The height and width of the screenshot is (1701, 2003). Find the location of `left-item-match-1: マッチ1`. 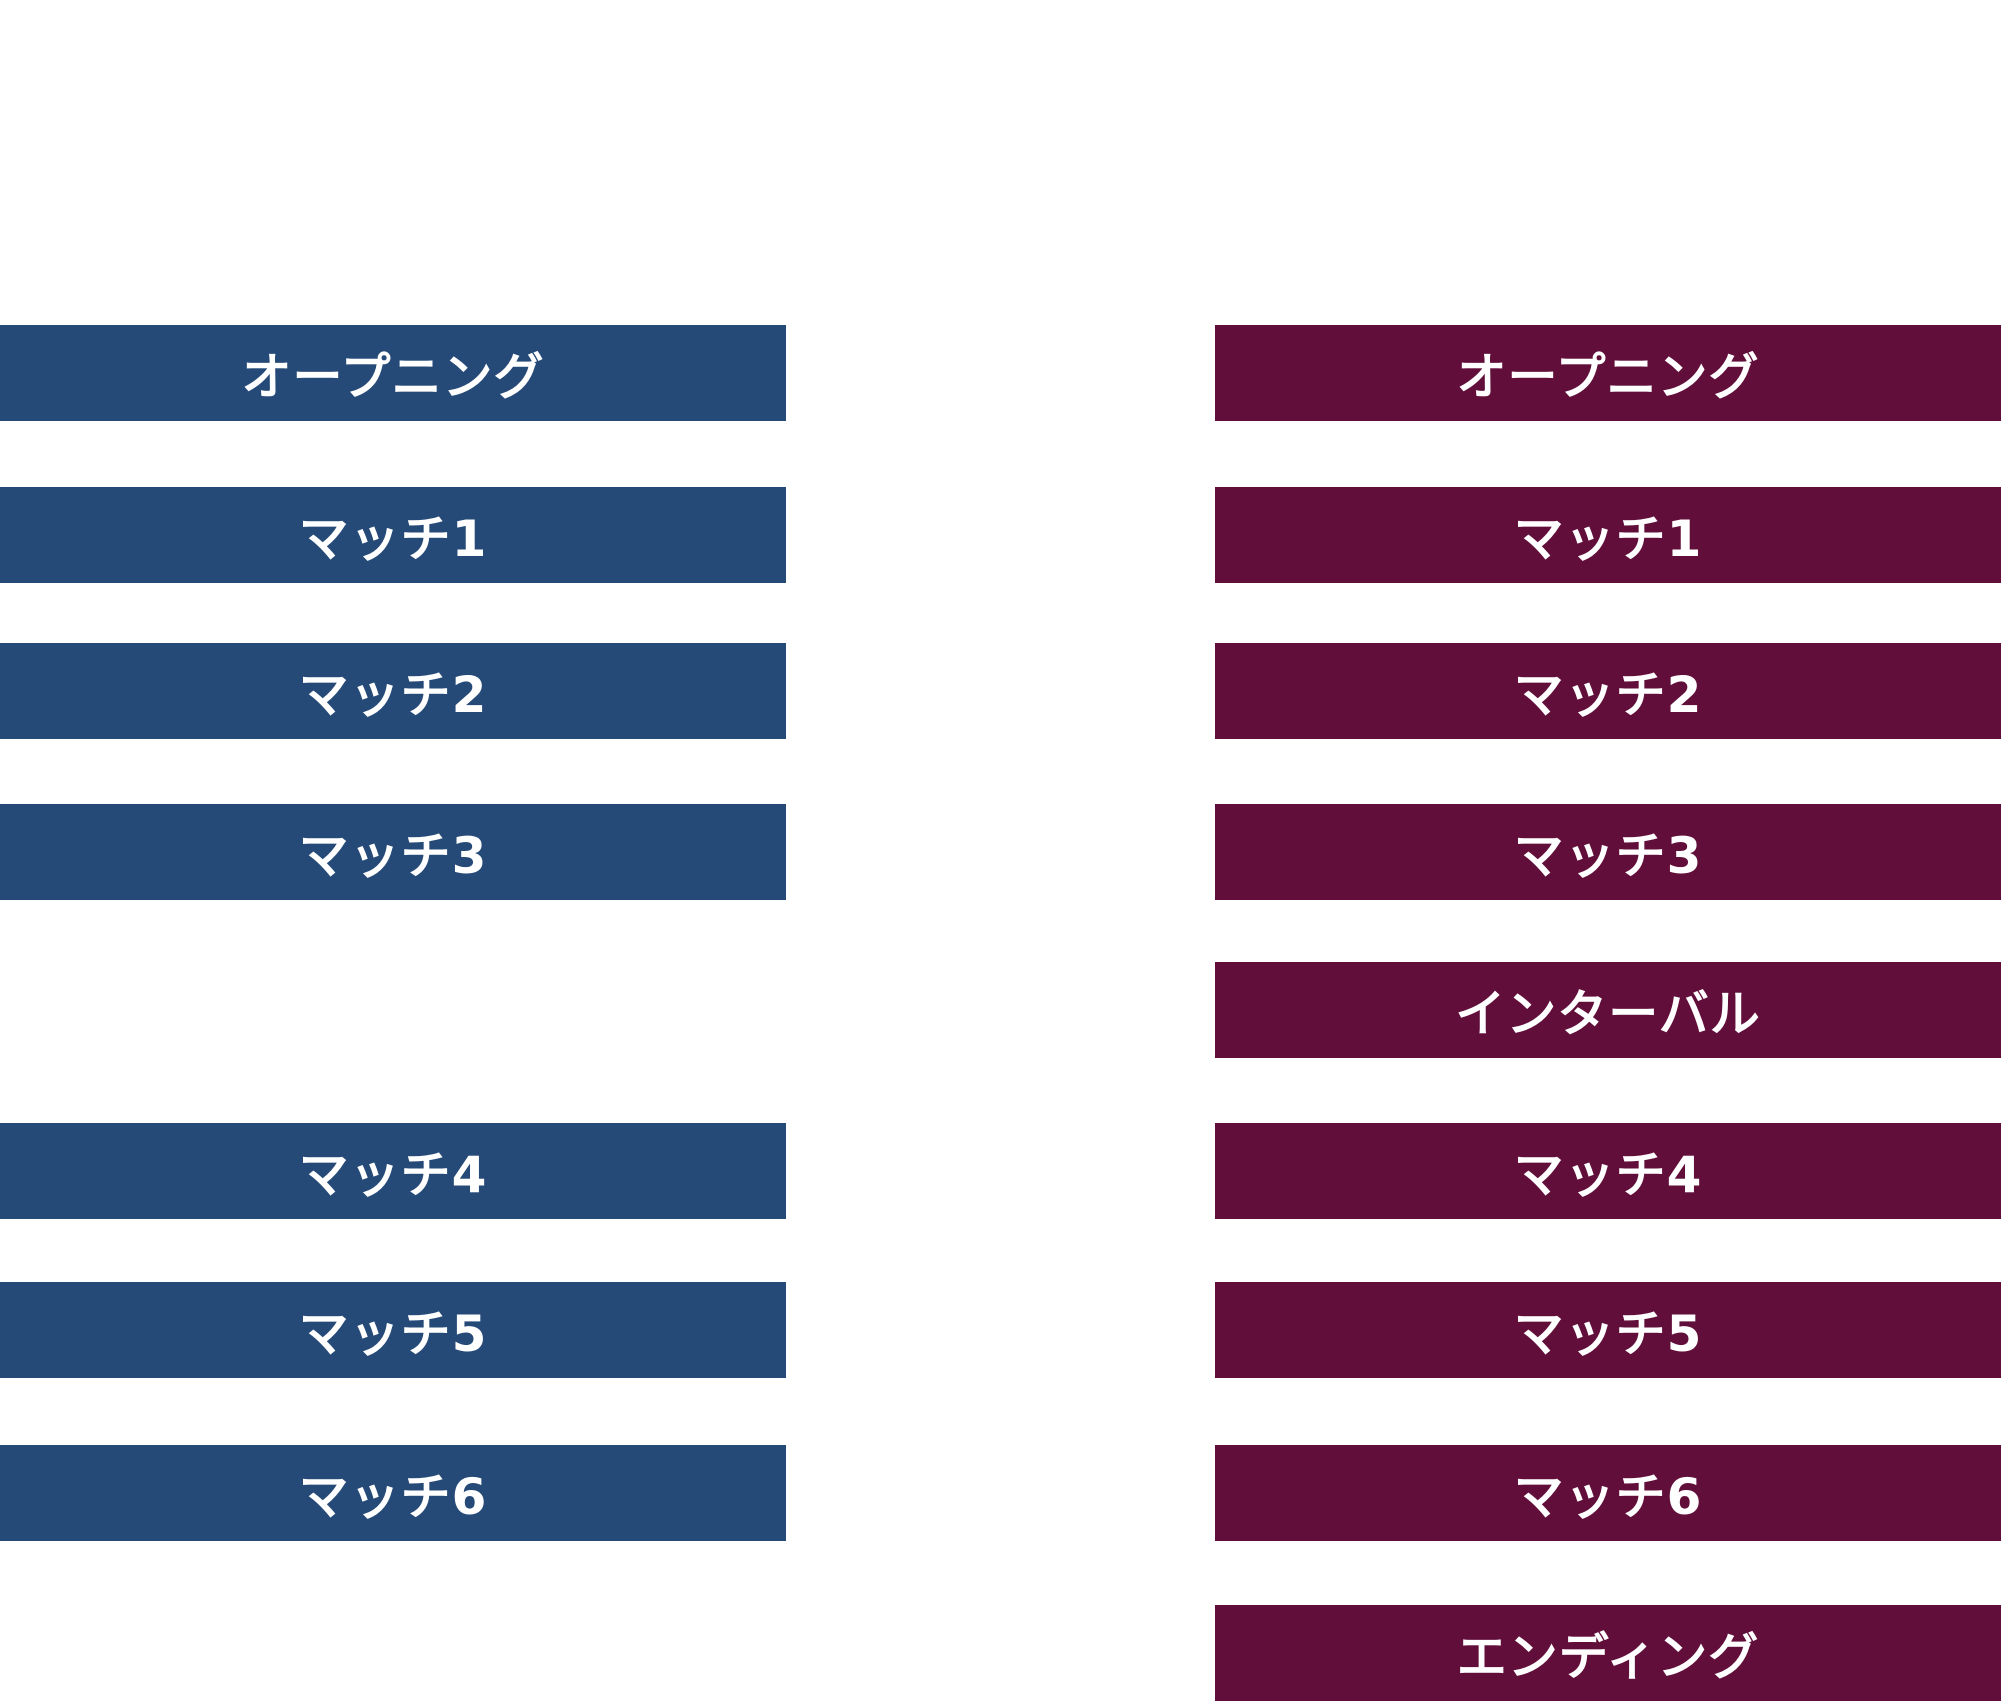

left-item-match-1: マッチ1 is located at coordinates (393, 535).